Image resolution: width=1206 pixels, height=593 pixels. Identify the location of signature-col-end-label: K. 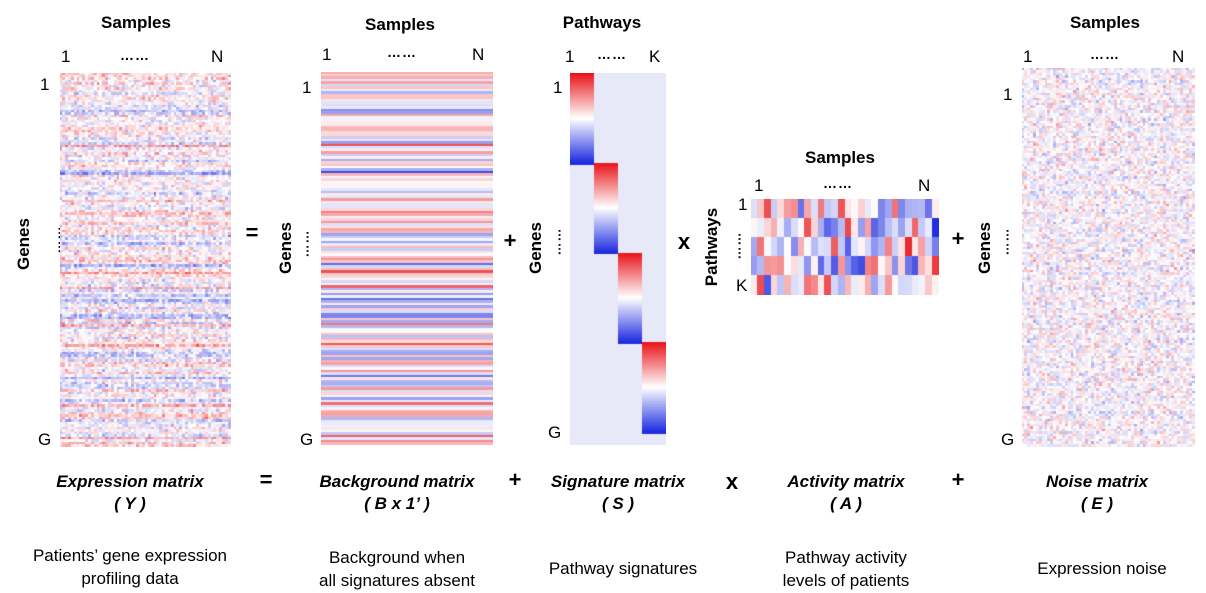
(655, 56).